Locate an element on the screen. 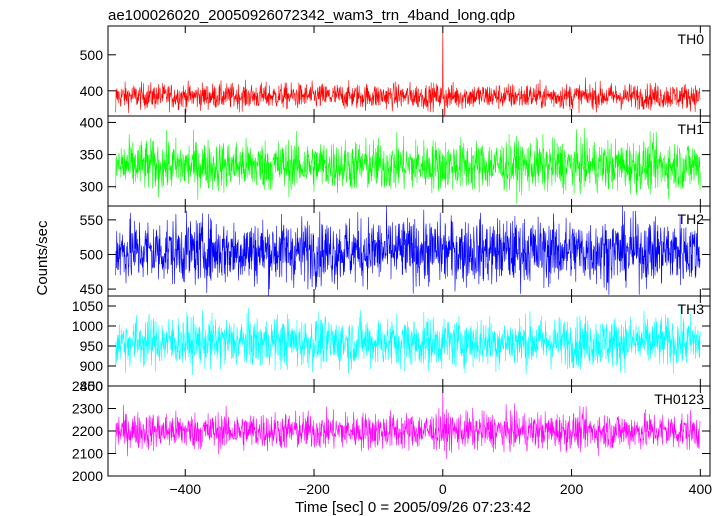 Image resolution: width=722 pixels, height=516 pixels. x-axis-label: Time [sec] 0 = 2005/09/26 07:23:42 is located at coordinates (413, 507).